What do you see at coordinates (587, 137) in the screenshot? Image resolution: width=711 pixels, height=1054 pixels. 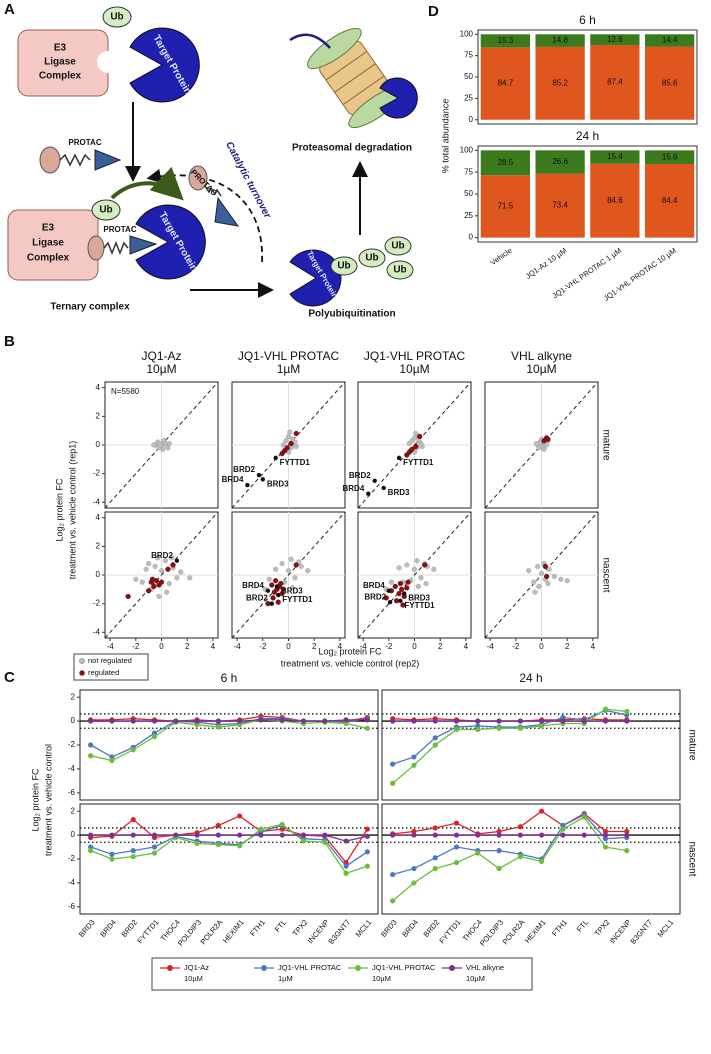 I see `facet-strip` at bounding box center [587, 137].